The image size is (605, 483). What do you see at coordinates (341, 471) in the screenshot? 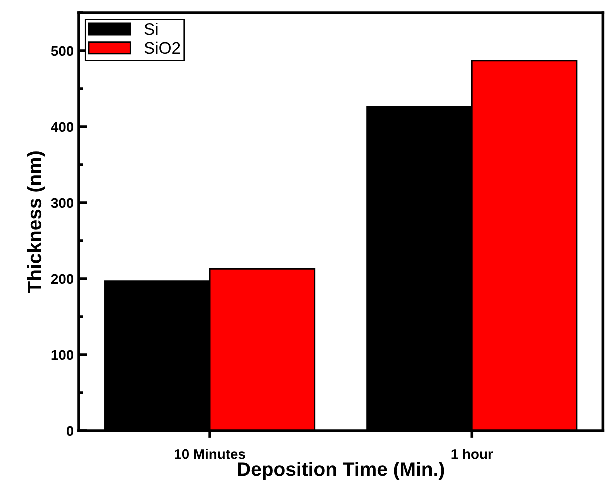
I see `x-axis-title: Deposition Time (Min.)` at bounding box center [341, 471].